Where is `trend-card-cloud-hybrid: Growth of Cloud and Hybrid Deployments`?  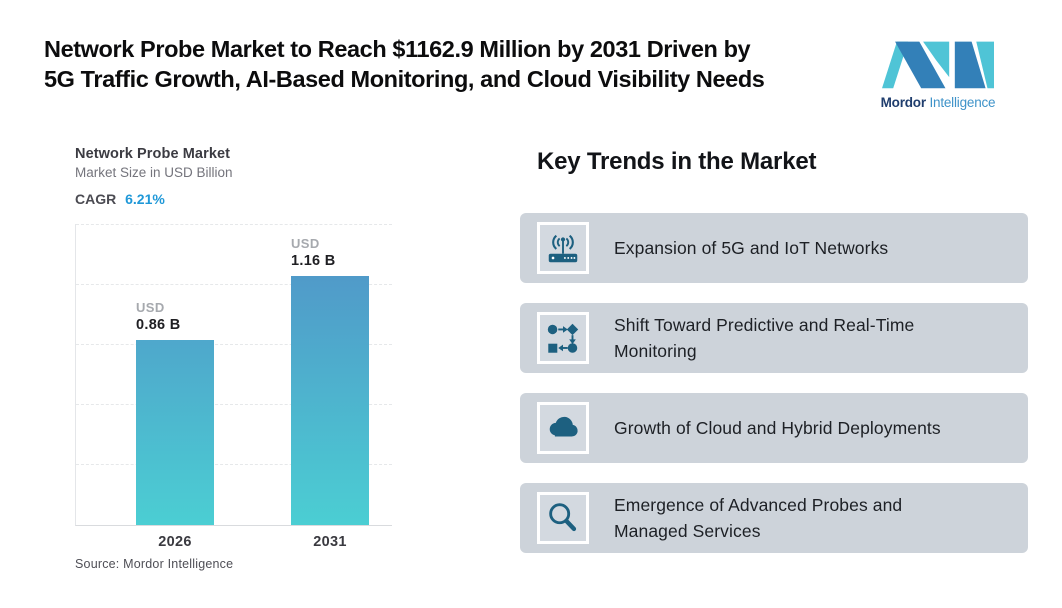
trend-card-cloud-hybrid: Growth of Cloud and Hybrid Deployments is located at coordinates (774, 428).